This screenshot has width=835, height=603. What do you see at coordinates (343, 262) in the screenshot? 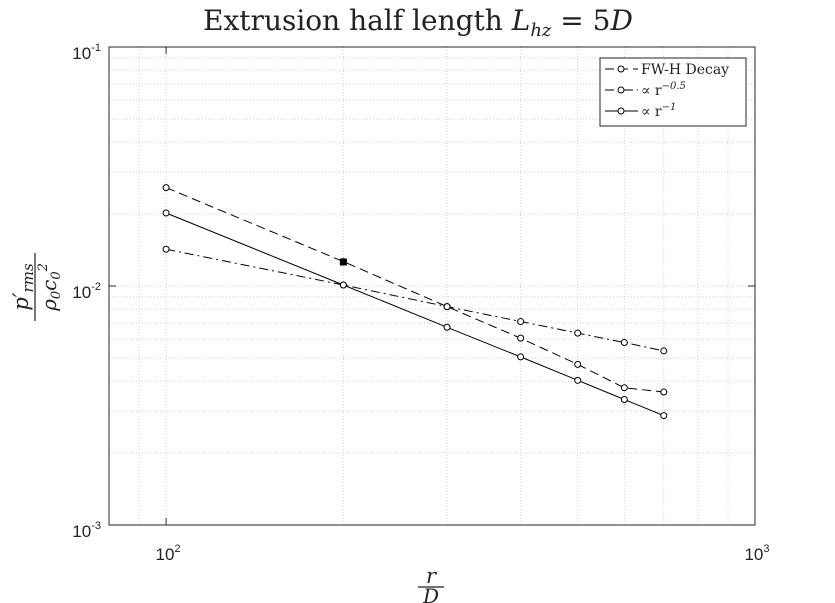
I see `highlighted-point` at bounding box center [343, 262].